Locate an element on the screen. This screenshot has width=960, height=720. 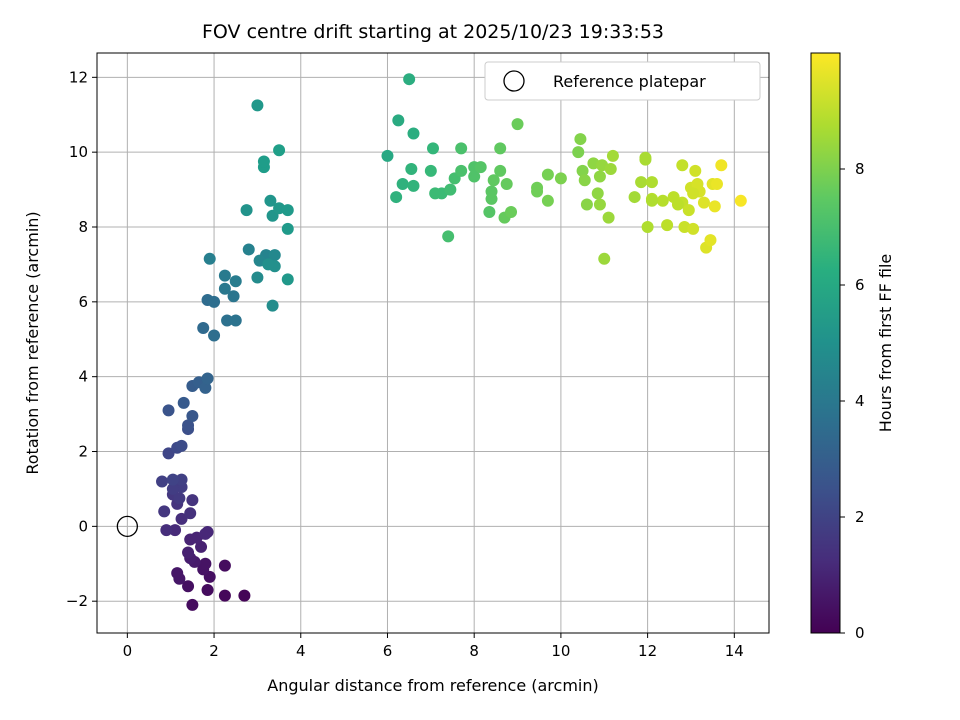
colorbar-tick-label: 0 is located at coordinates (860, 633).